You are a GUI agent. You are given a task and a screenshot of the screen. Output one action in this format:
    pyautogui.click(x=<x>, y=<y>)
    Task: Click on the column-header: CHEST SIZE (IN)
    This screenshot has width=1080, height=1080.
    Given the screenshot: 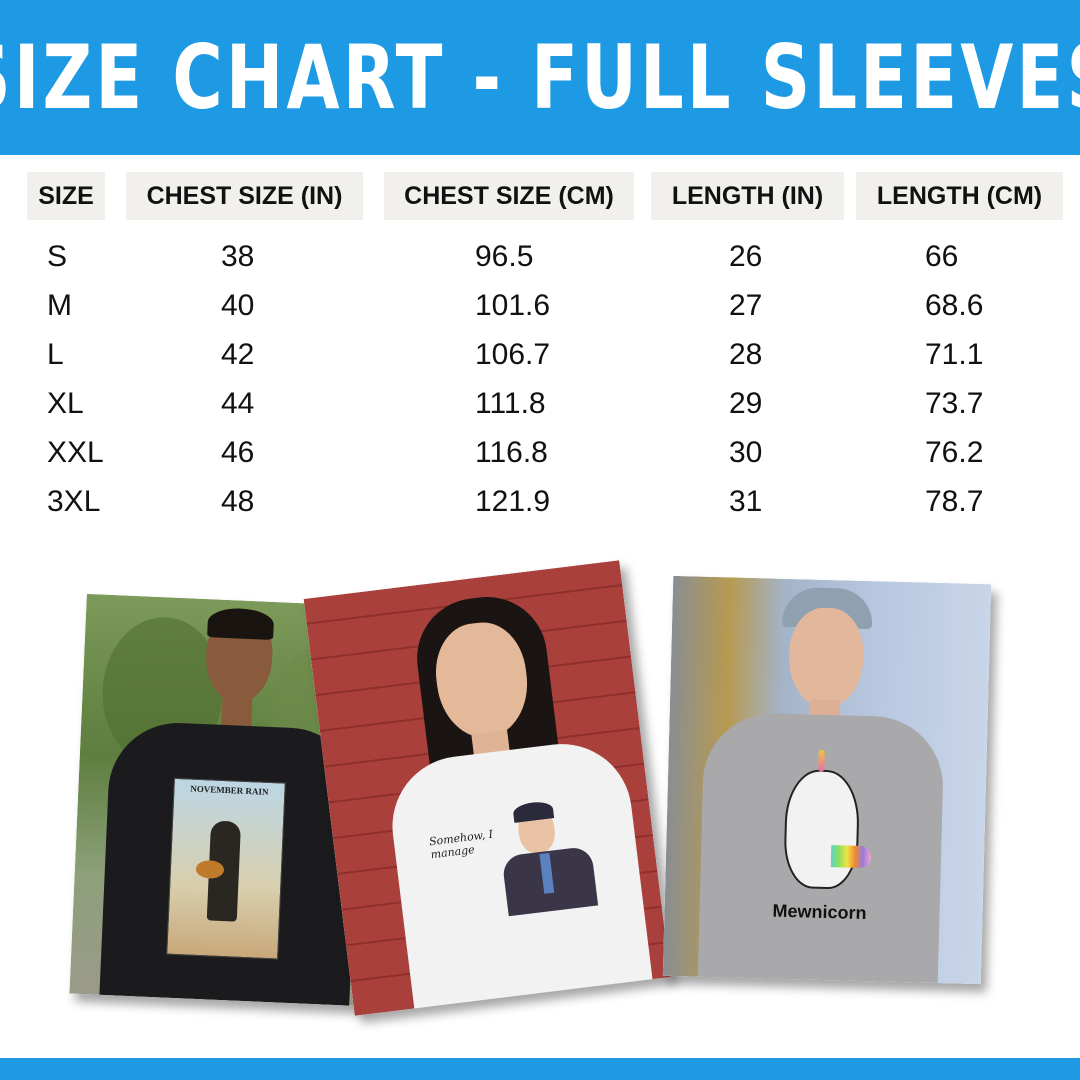 What is the action you would take?
    pyautogui.click(x=244, y=196)
    